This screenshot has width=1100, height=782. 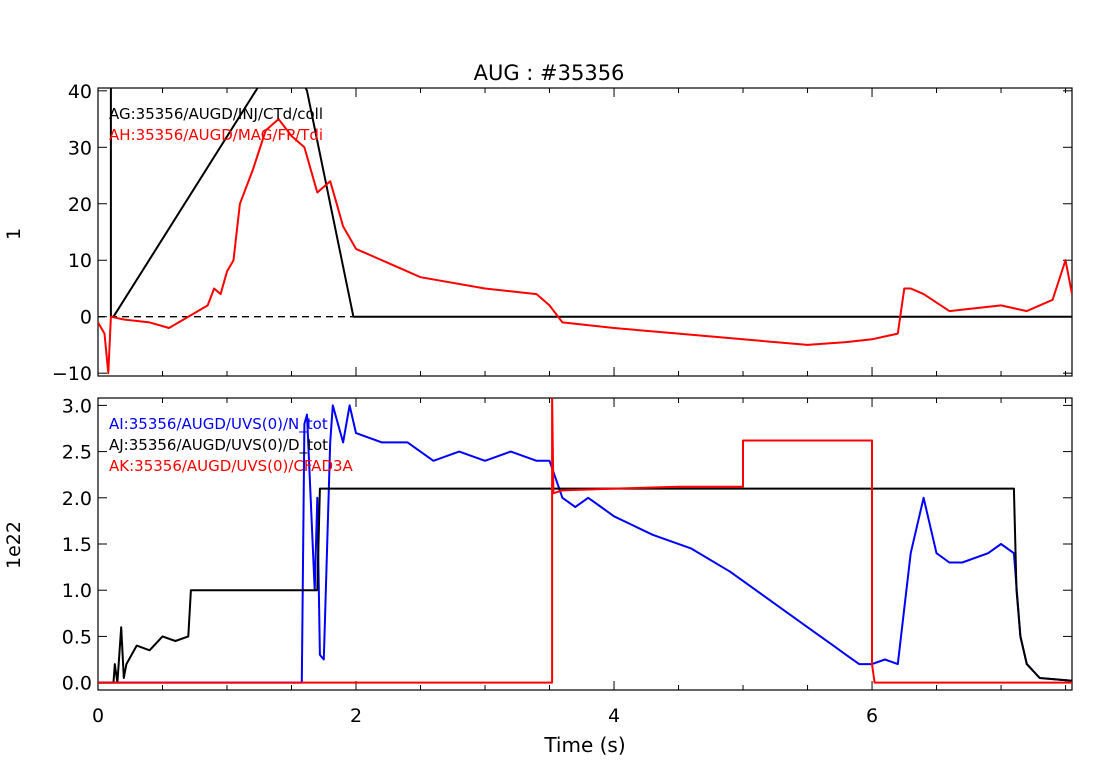 What do you see at coordinates (77, 684) in the screenshot?
I see `bottom-y-tick-label: 0.0` at bounding box center [77, 684].